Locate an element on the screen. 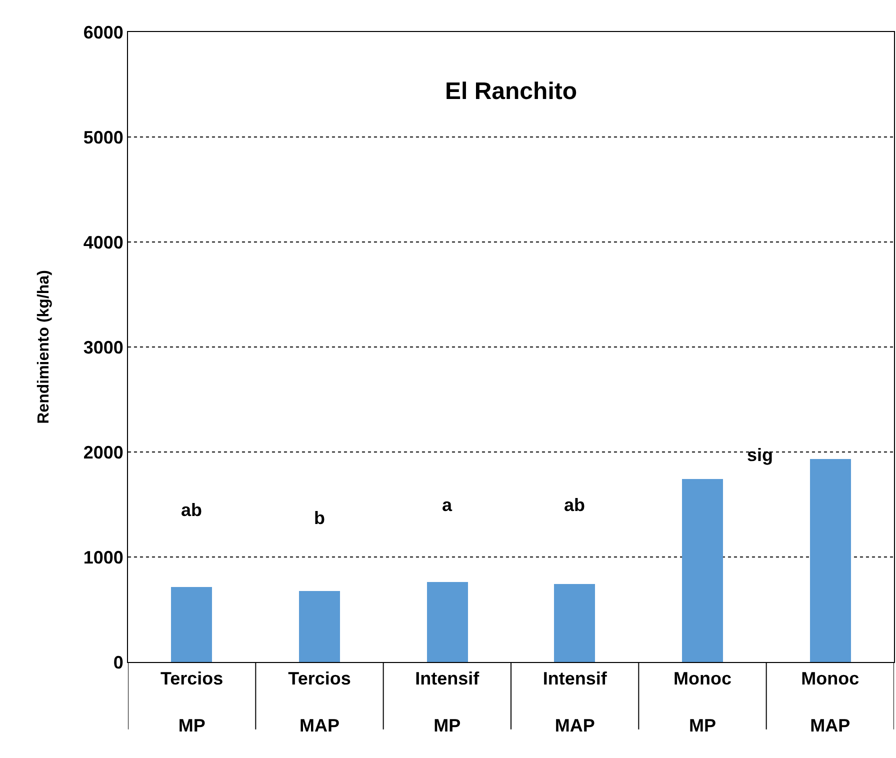  y-tick-label: 4000 is located at coordinates (103, 242).